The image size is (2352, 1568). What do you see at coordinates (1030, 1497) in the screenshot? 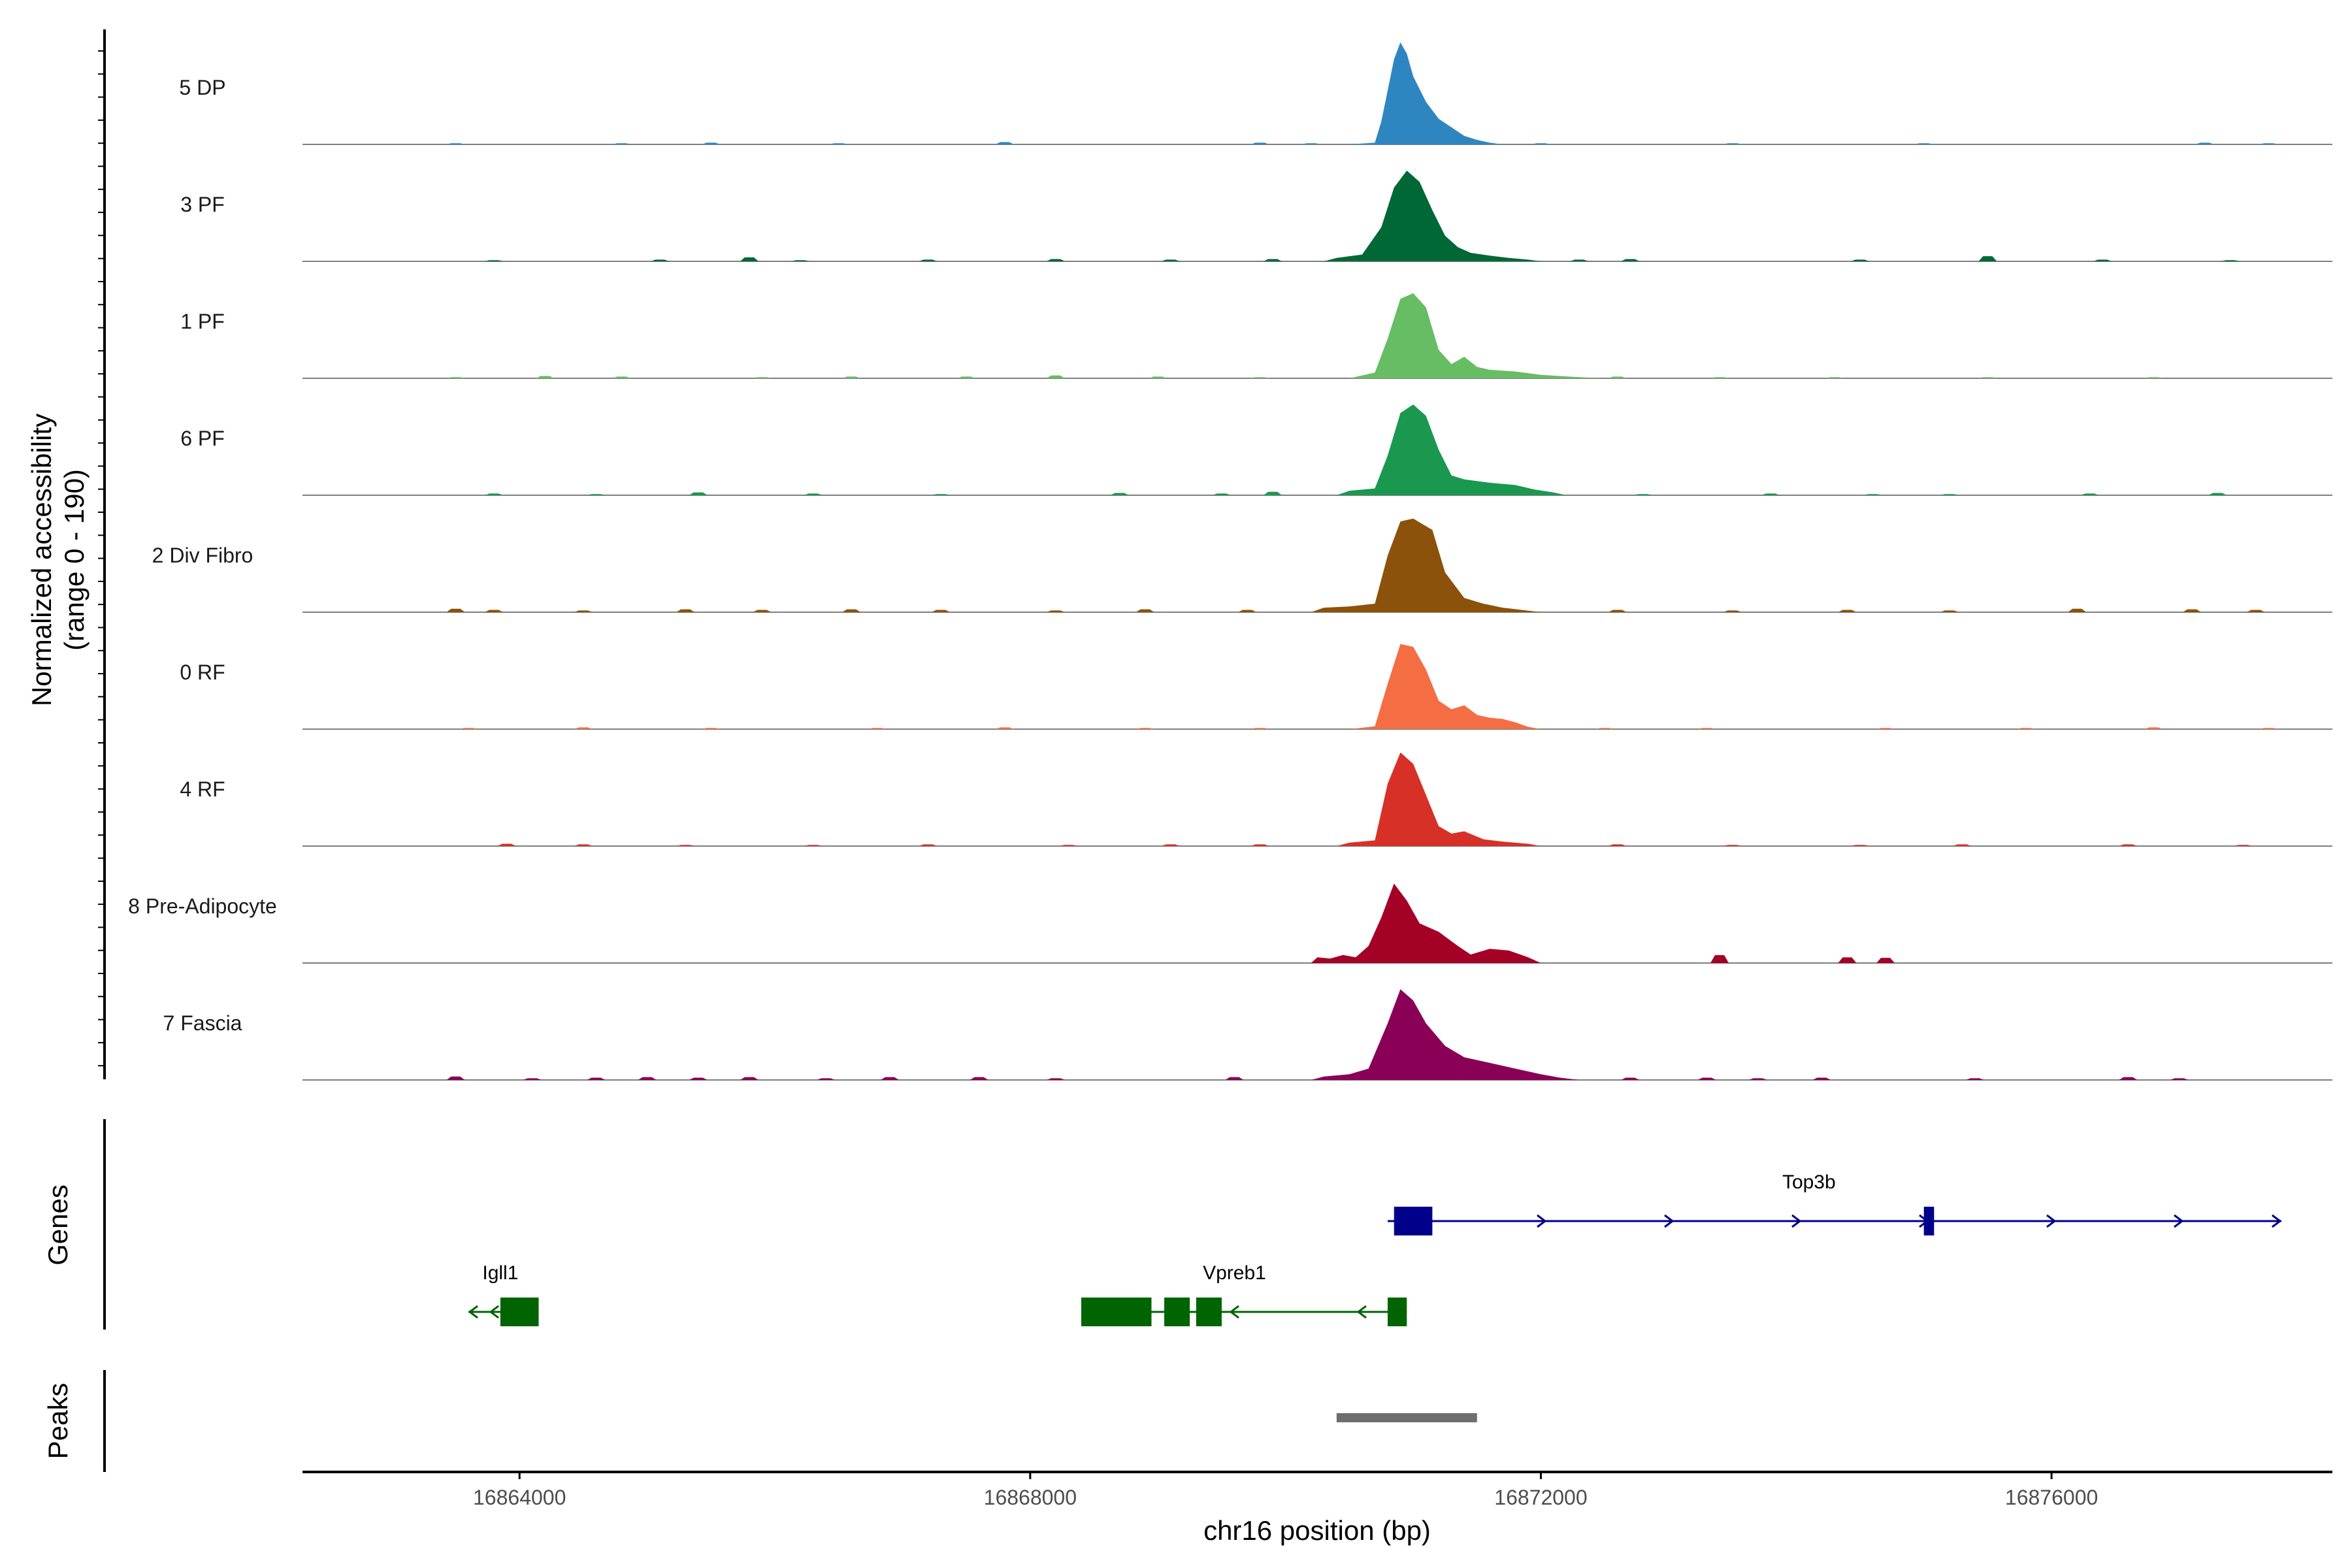
I see `x-tick-label: 16868000` at bounding box center [1030, 1497].